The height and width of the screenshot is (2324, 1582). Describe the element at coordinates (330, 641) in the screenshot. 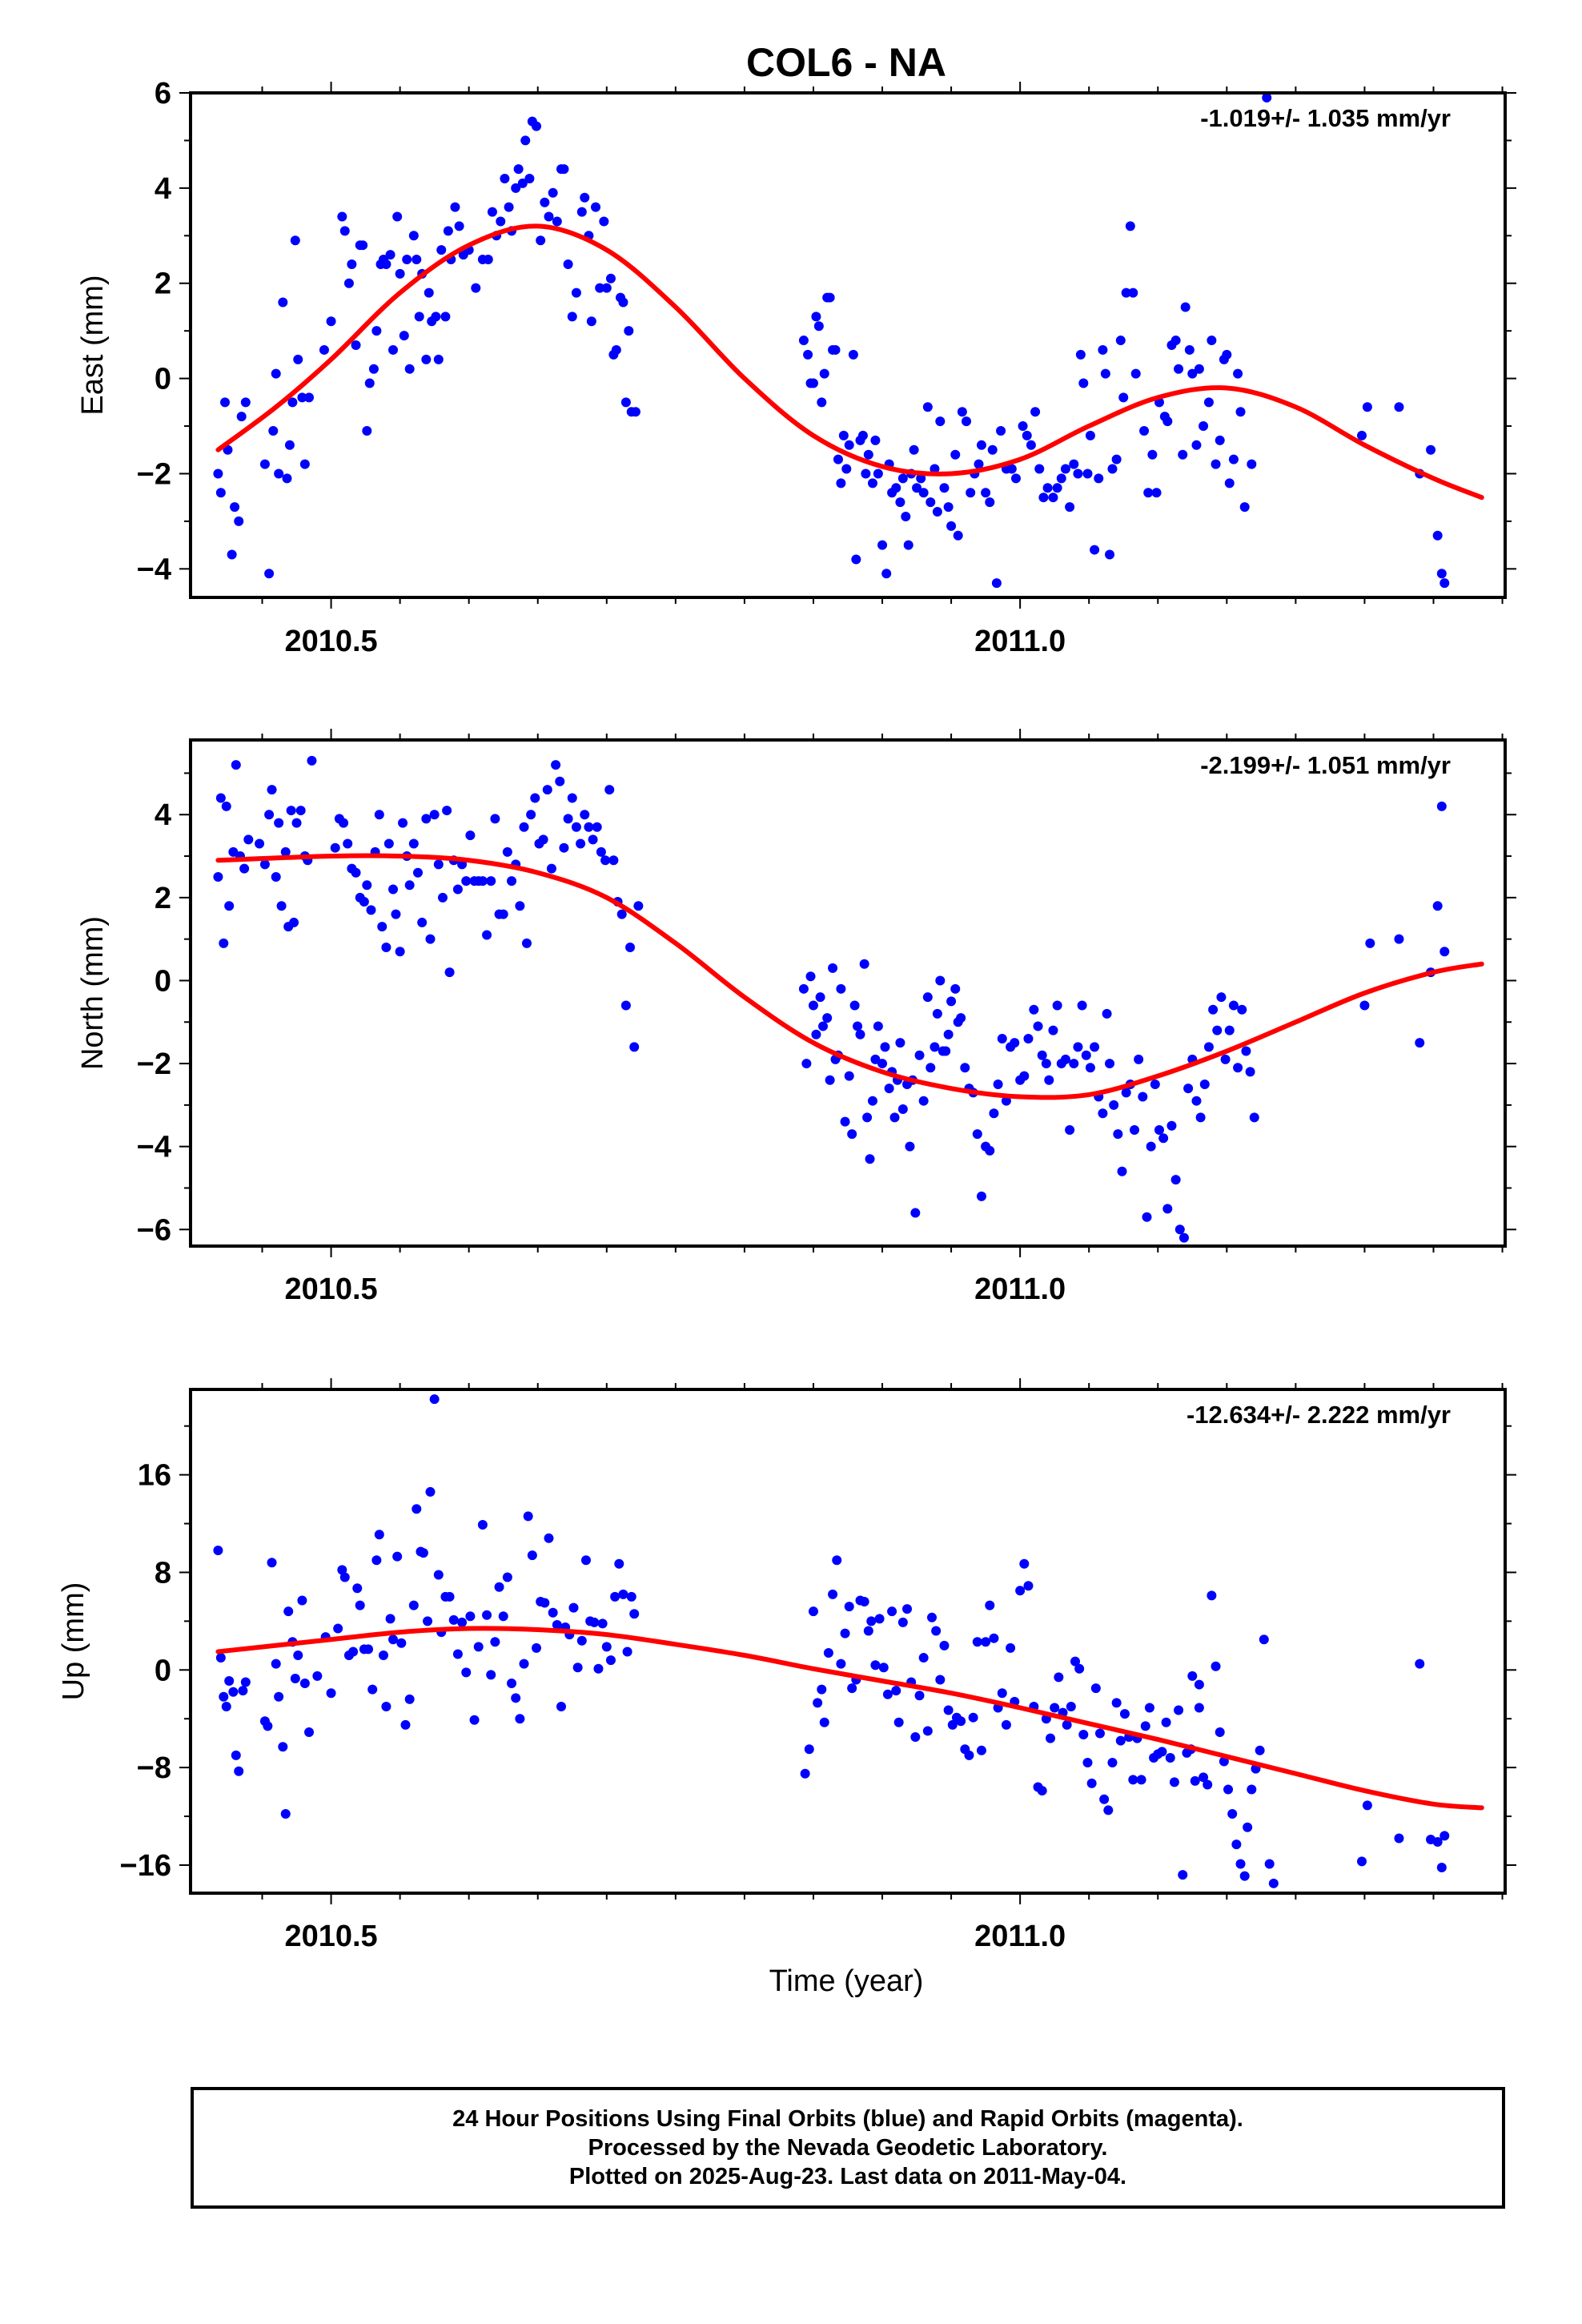

I see `east-x-tick-label: 2010.5` at that location.